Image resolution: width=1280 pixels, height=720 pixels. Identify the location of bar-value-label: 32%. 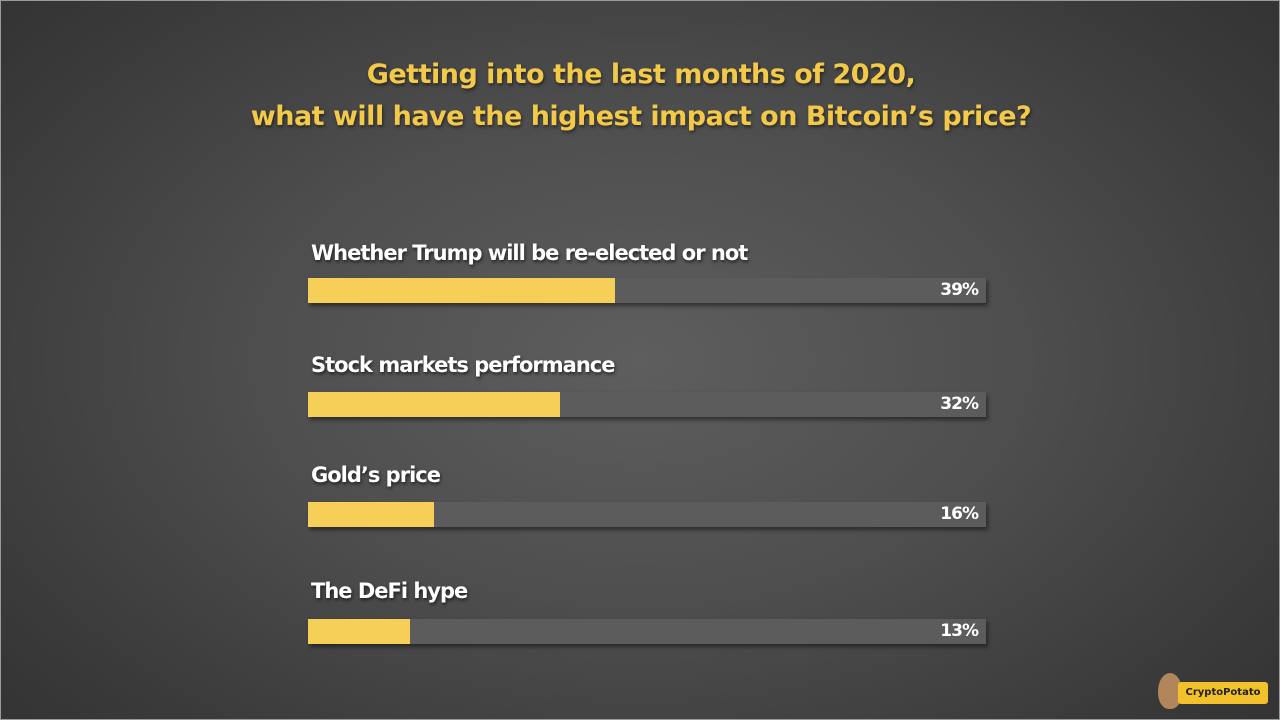
(959, 404).